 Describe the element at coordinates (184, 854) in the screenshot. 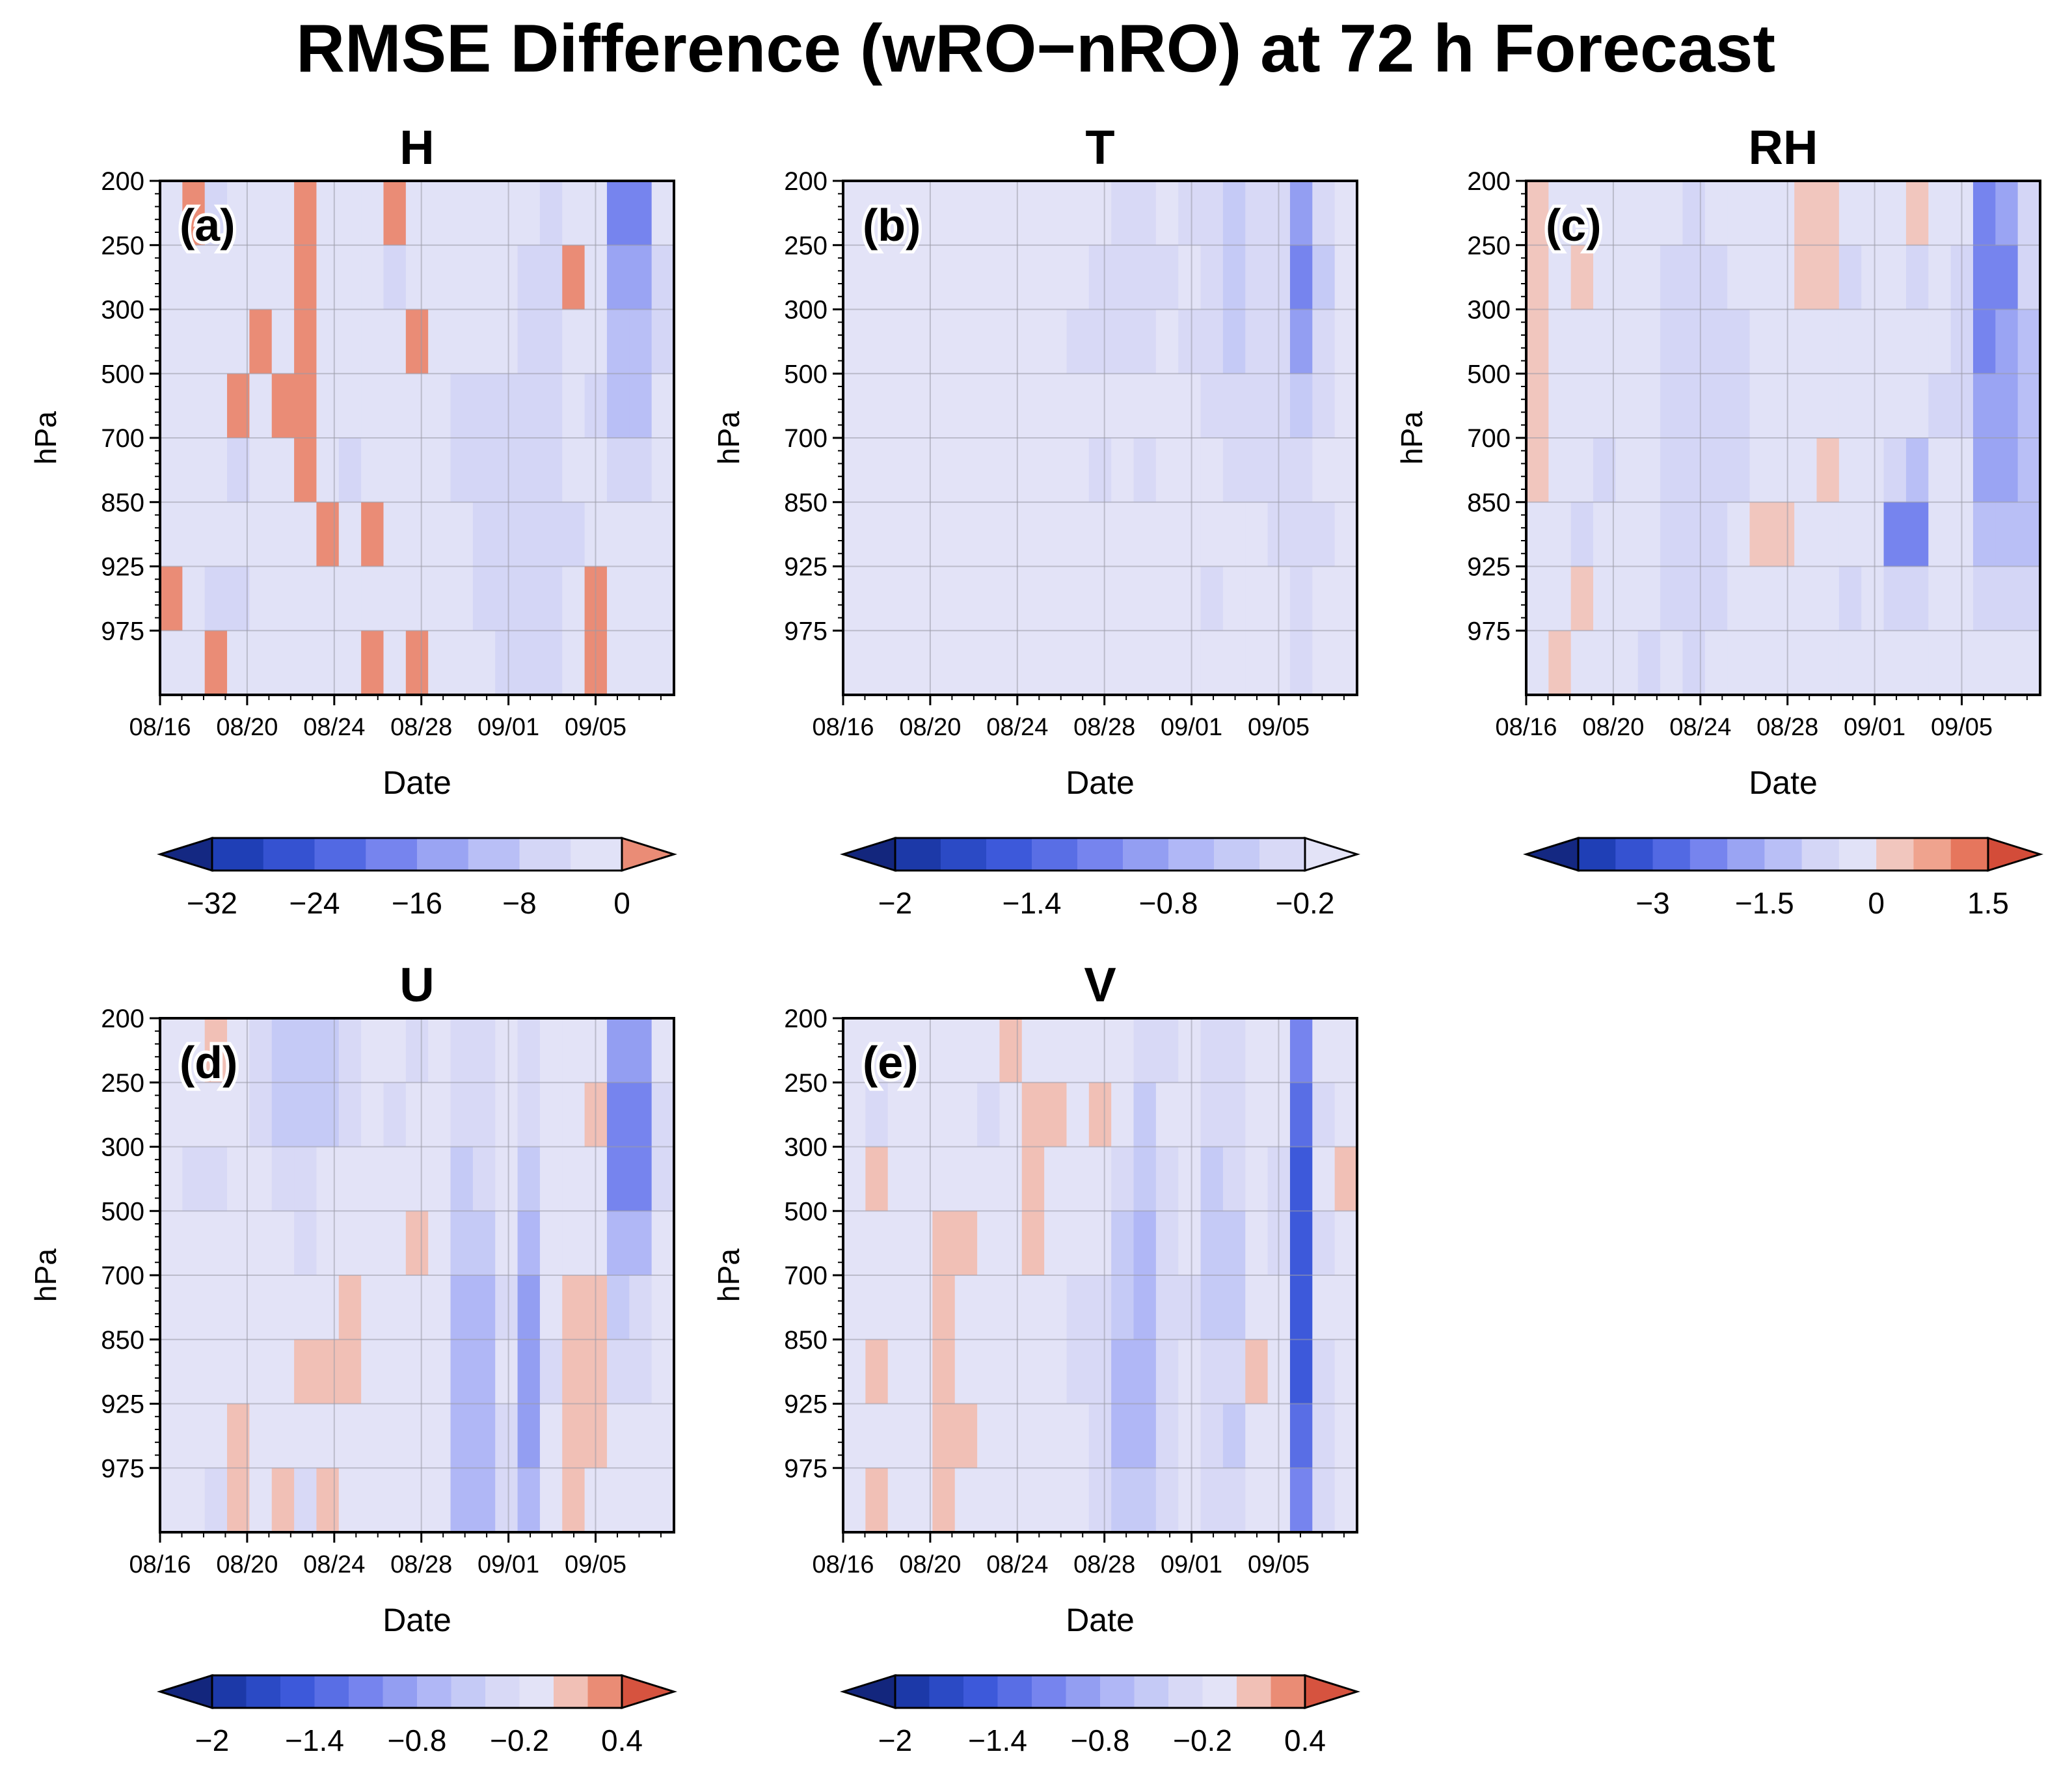

I see `colorbar-extend-low` at that location.